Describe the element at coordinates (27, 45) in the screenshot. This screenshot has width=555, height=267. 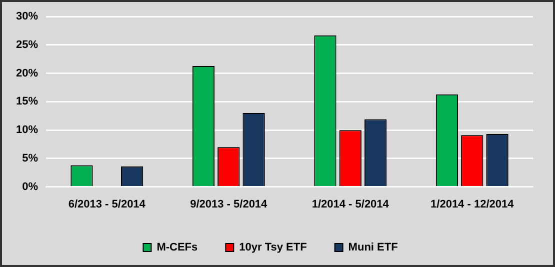
I see `y-tick-label: 25%` at that location.